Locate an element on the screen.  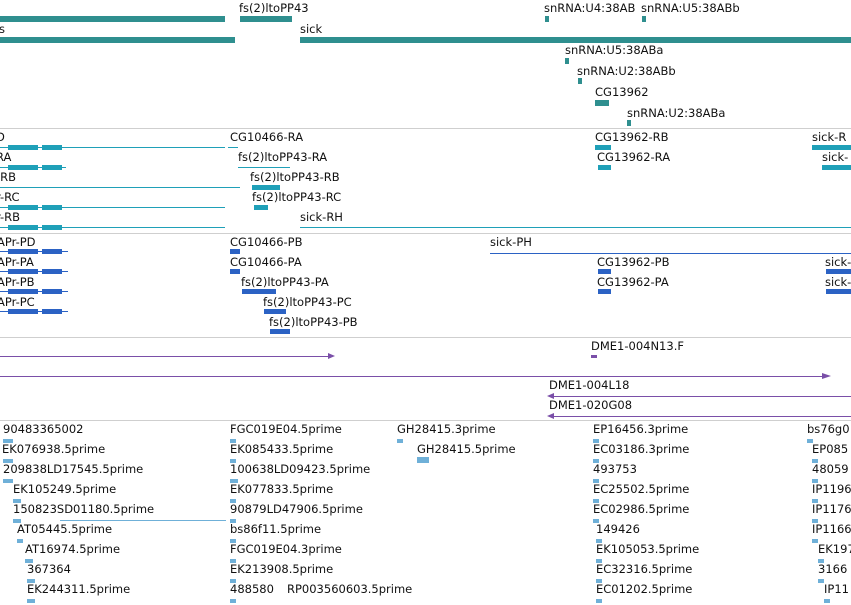
read-label: IP1196 is located at coordinates (831, 489).